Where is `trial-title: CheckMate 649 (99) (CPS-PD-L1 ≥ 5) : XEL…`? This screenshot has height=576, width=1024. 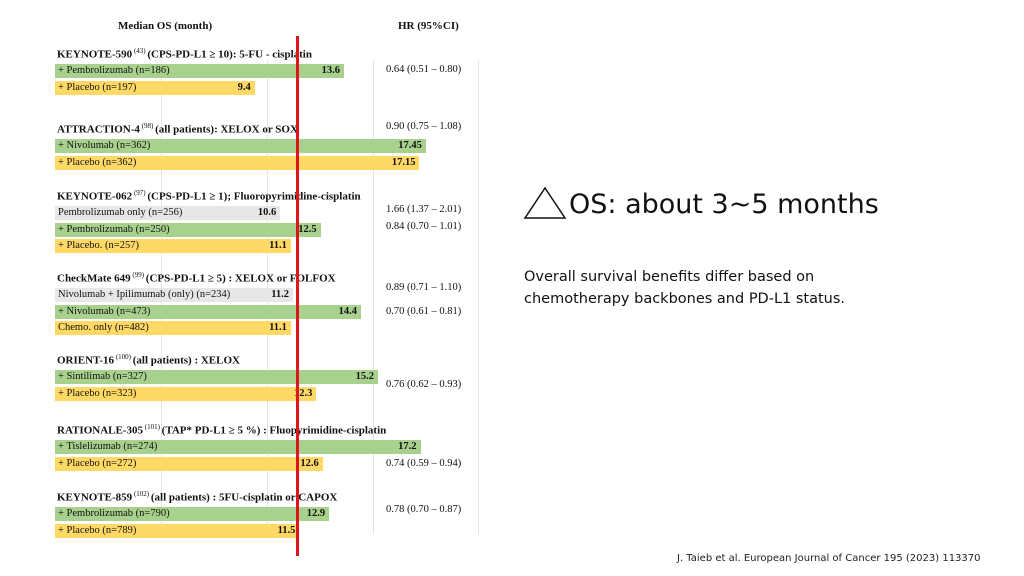 trial-title: CheckMate 649 (99) (CPS-PD-L1 ≥ 5) : XEL… is located at coordinates (196, 278).